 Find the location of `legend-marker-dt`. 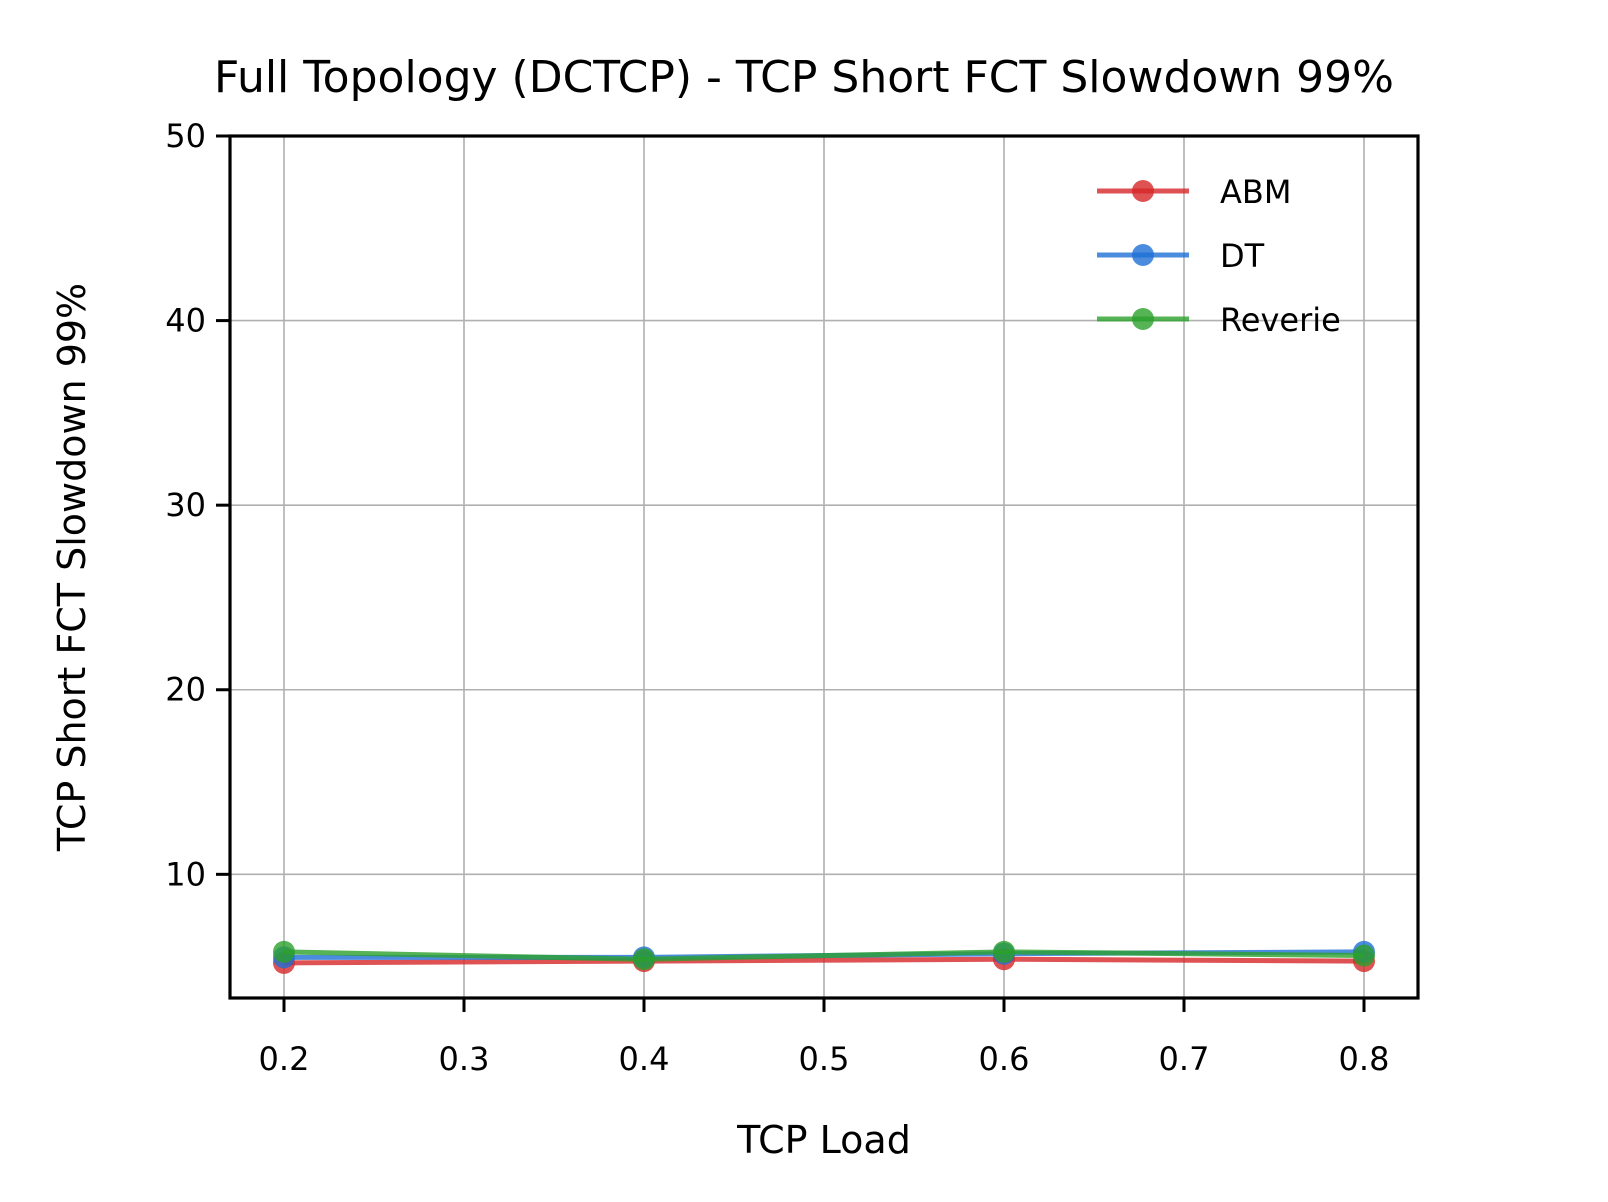

legend-marker-dt is located at coordinates (1143, 255).